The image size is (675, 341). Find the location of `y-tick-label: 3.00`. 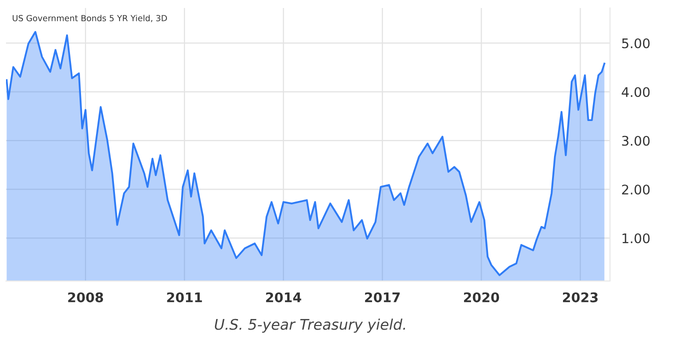

y-tick-label: 3.00 is located at coordinates (636, 141).